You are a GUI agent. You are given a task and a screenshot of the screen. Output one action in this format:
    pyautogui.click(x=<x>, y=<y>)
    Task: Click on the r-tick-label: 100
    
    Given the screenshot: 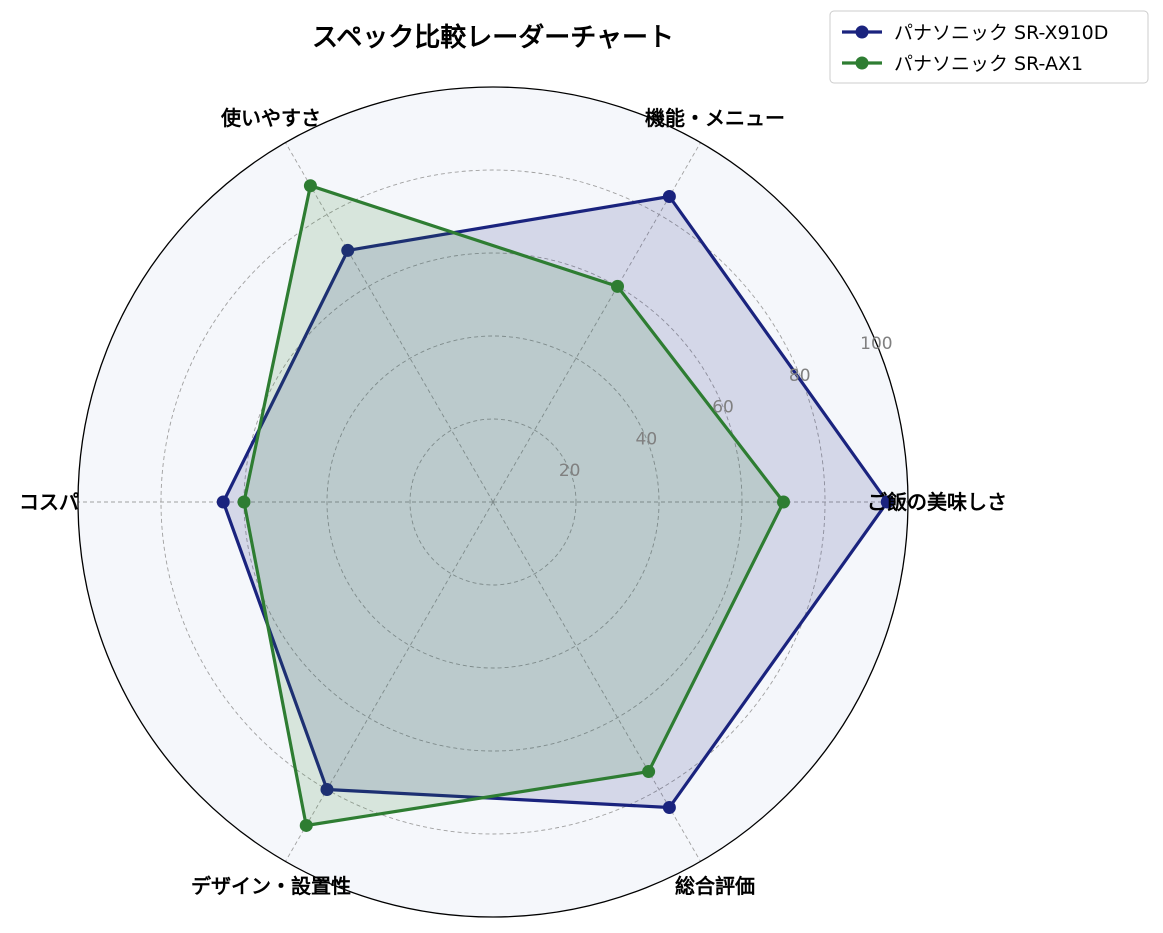 What is the action you would take?
    pyautogui.click(x=876, y=344)
    